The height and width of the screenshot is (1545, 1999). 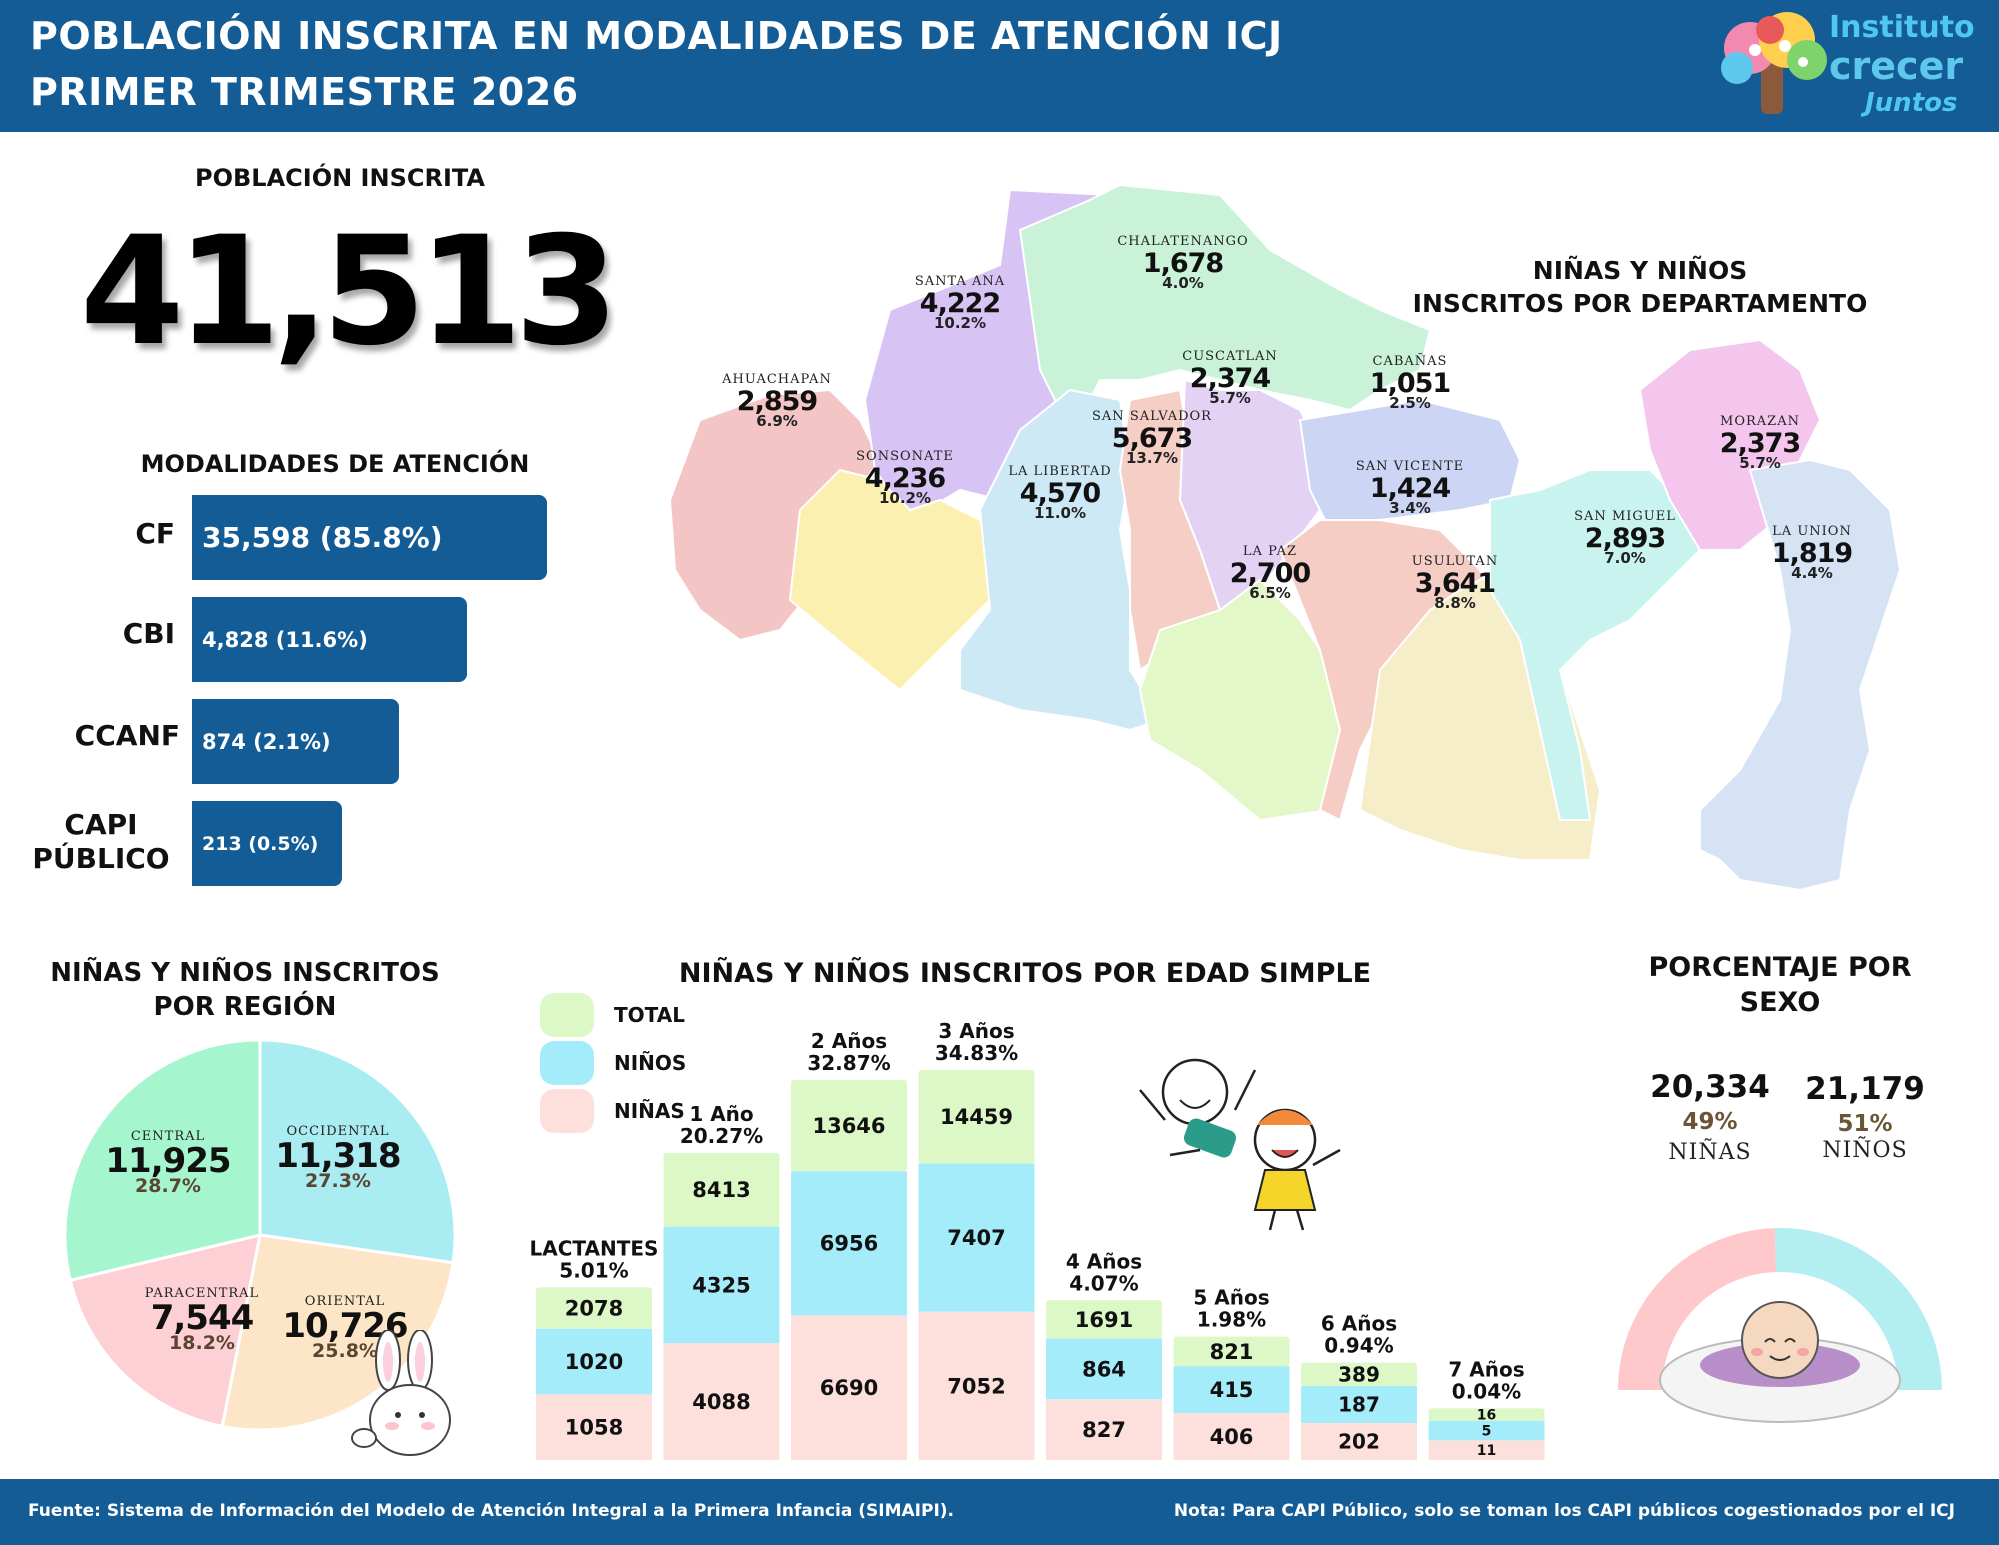 I want to click on dept-value-cuscatlan: 2,374, so click(x=1230, y=378).